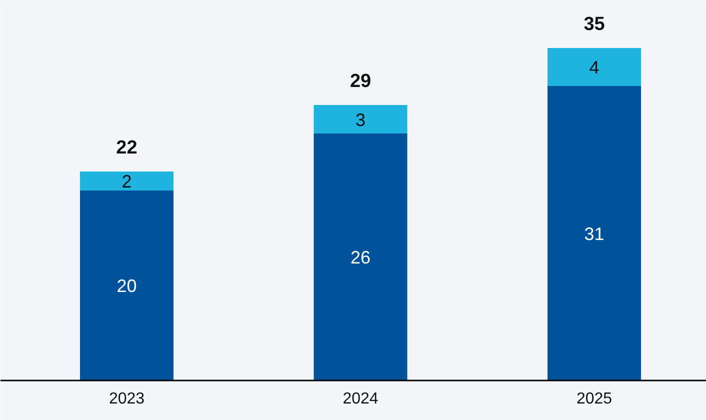 Image resolution: width=706 pixels, height=420 pixels. I want to click on data-label: 2, so click(127, 182).